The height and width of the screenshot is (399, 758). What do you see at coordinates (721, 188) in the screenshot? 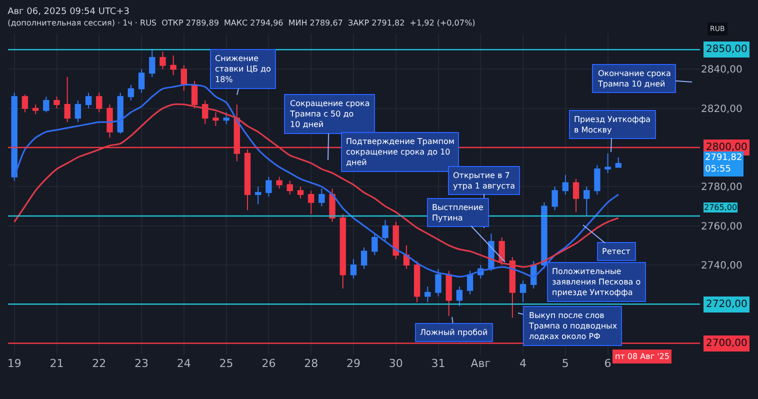
I see `y-tick-label: 2780,00` at bounding box center [721, 188].